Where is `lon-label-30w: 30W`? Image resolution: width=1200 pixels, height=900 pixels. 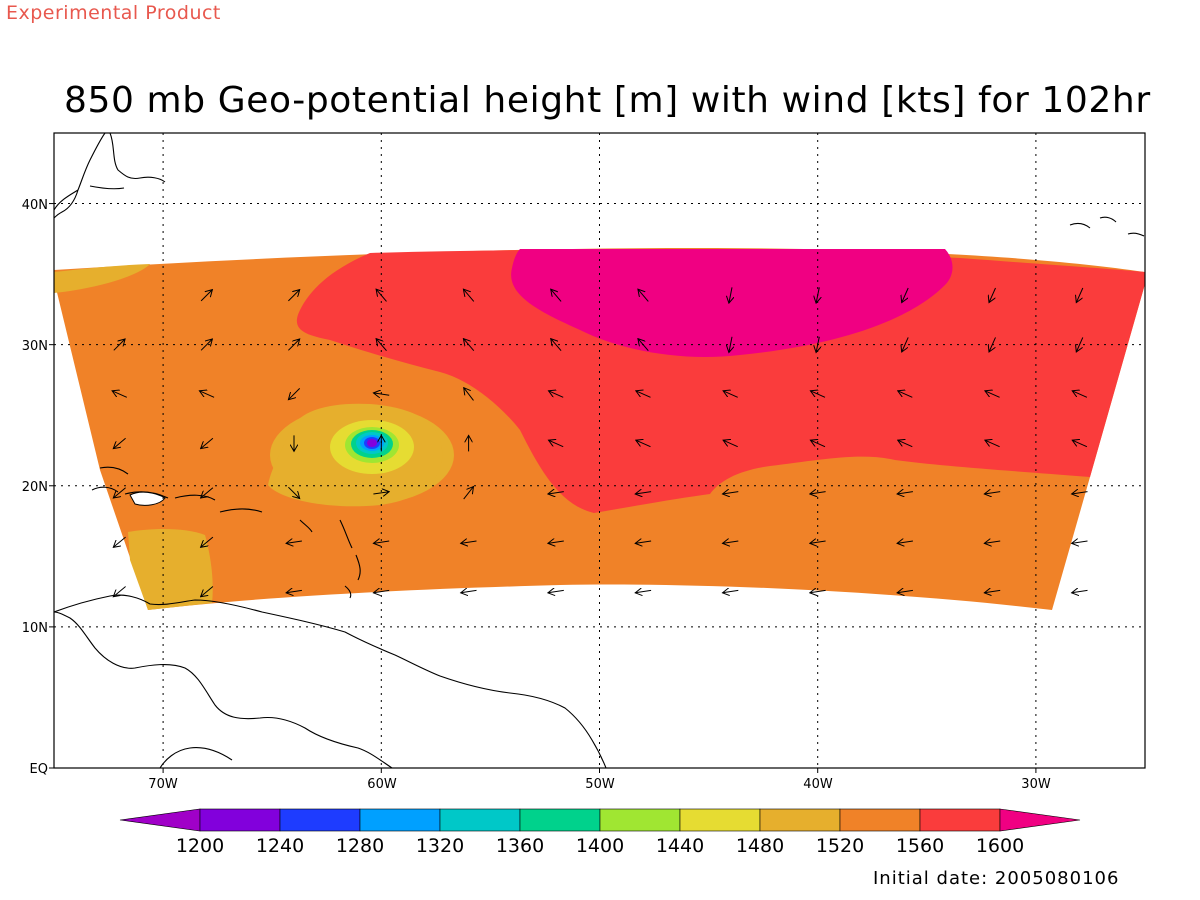
lon-label-30w: 30W is located at coordinates (1036, 784).